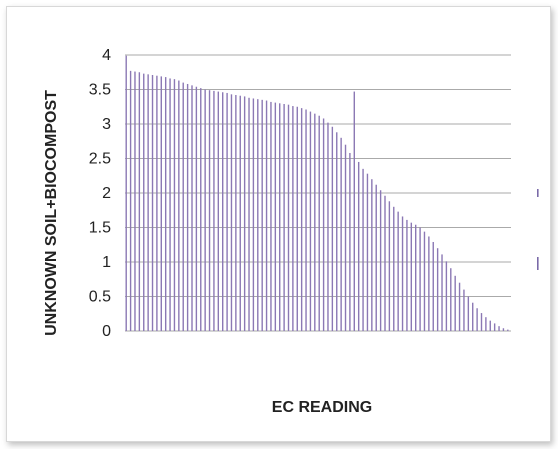 The width and height of the screenshot is (558, 449). I want to click on y-tick-label: 4, so click(106, 55).